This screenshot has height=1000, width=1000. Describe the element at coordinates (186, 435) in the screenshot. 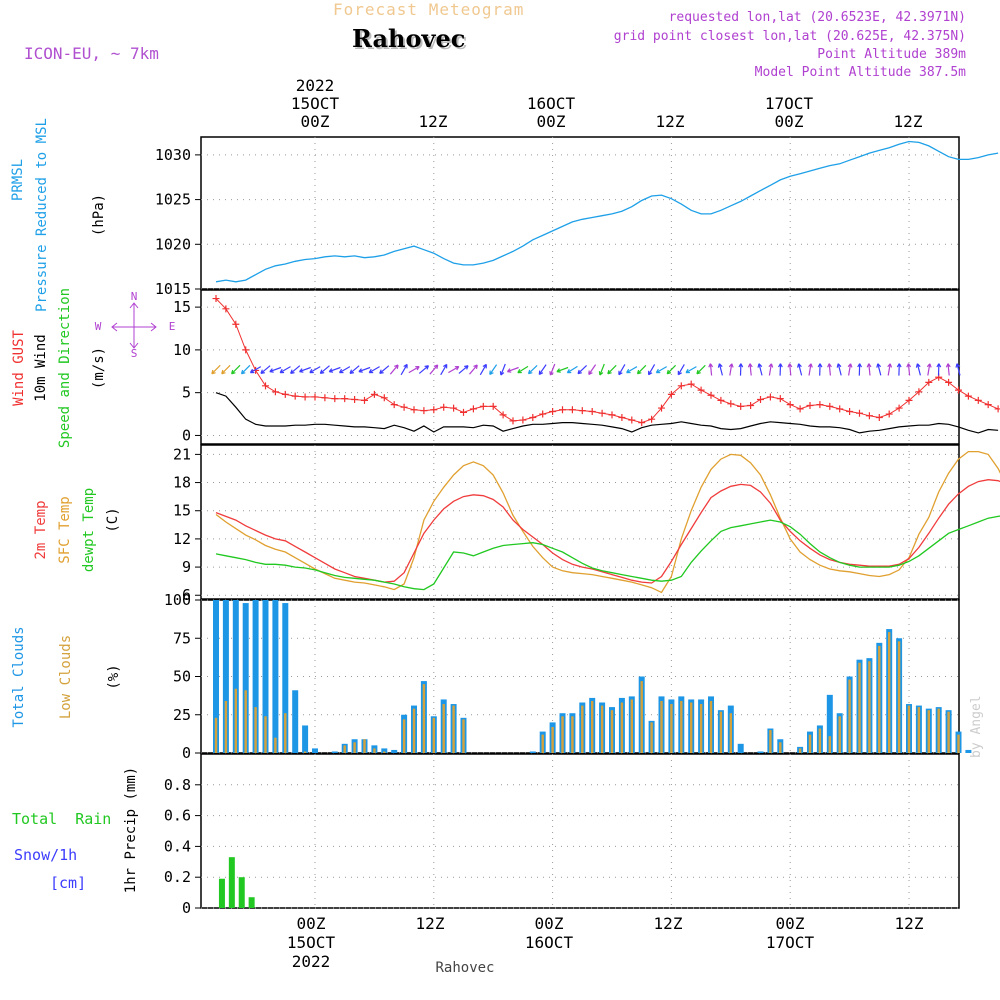

I see `y-tick-label: 0` at that location.